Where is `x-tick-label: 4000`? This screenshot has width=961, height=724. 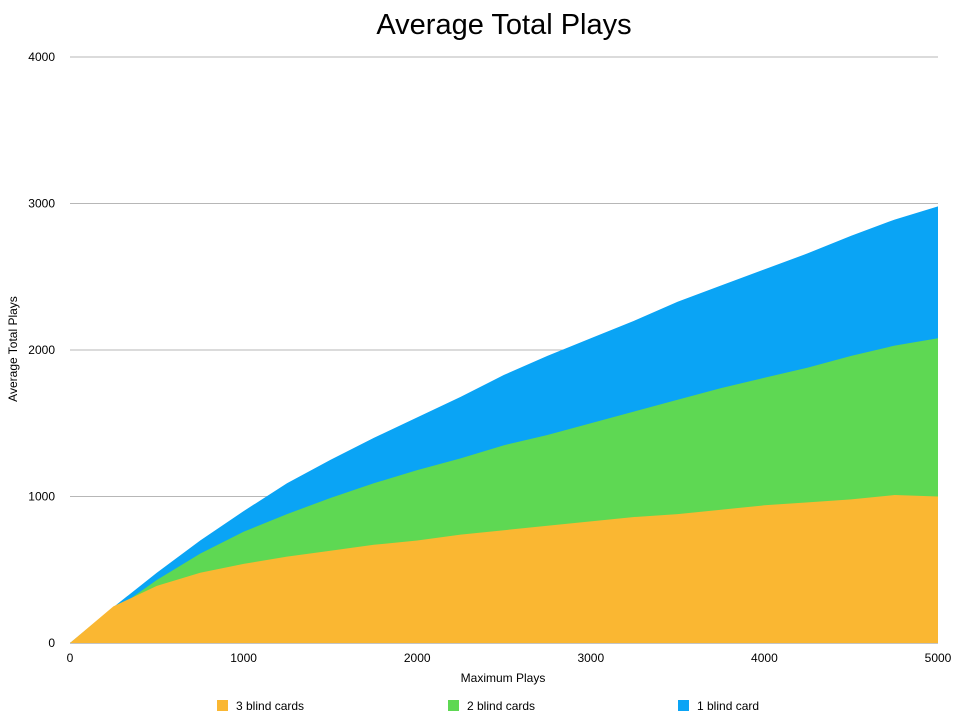 x-tick-label: 4000 is located at coordinates (764, 658).